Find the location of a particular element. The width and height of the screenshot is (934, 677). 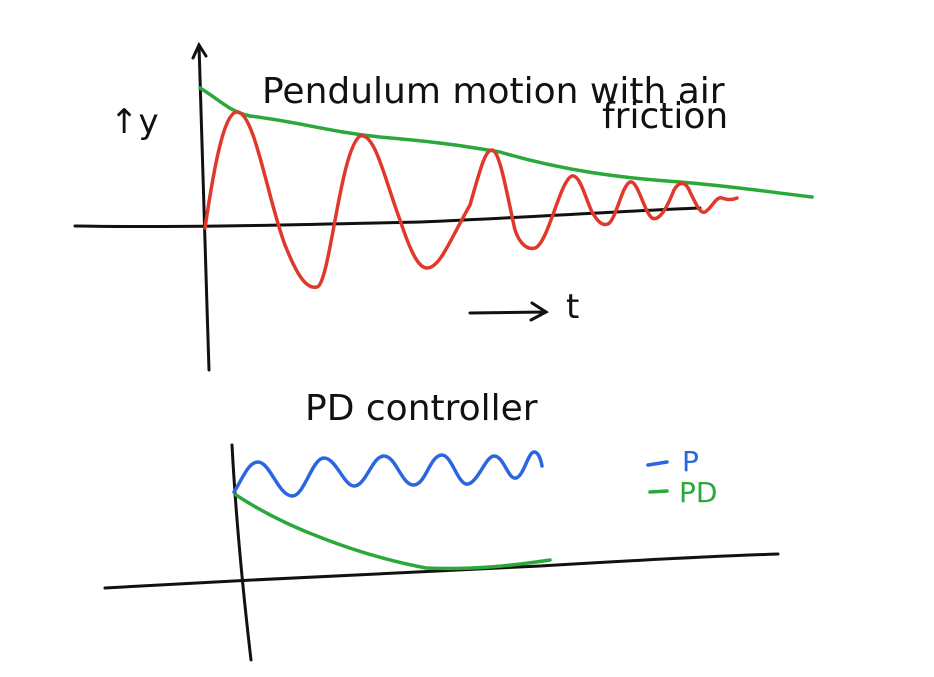

top-title-line2: friction is located at coordinates (665, 116).